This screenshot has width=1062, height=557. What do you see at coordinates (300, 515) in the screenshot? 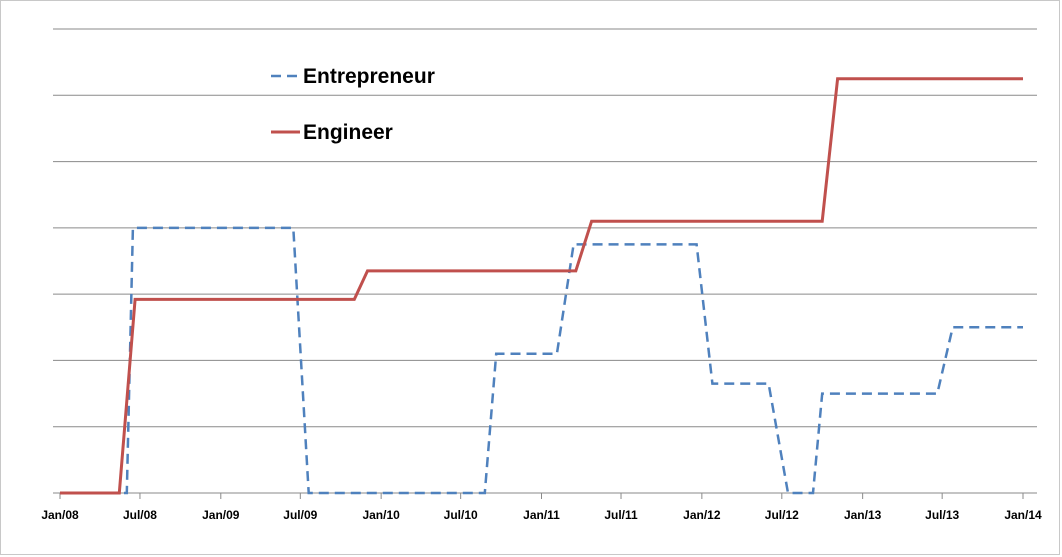
I see `x-tick-label: Jul/09` at bounding box center [300, 515].